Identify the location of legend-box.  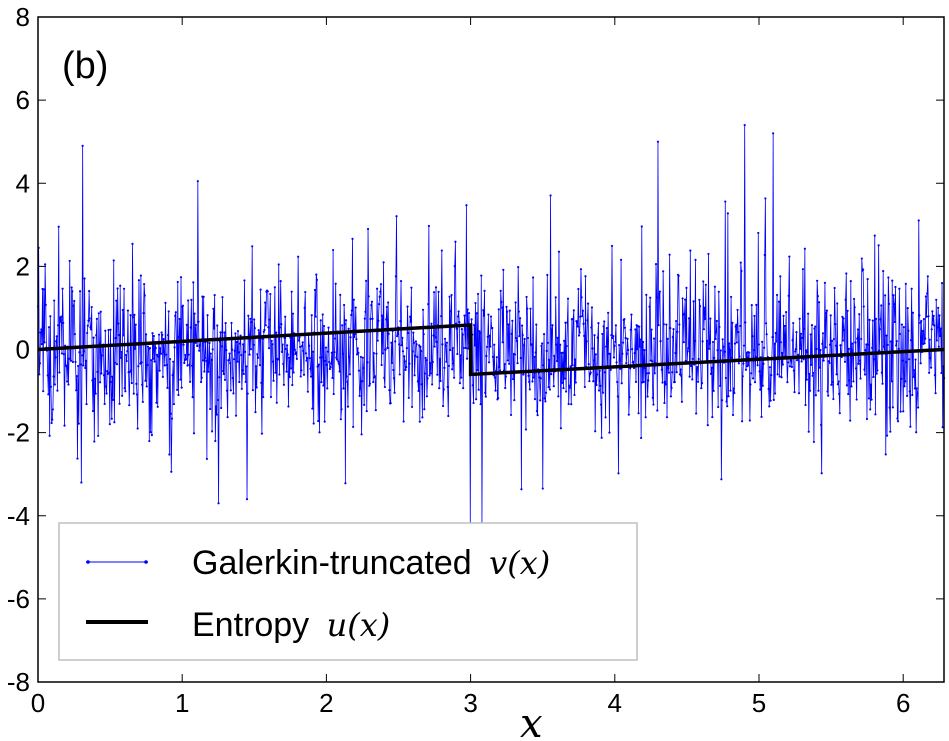
(348, 591).